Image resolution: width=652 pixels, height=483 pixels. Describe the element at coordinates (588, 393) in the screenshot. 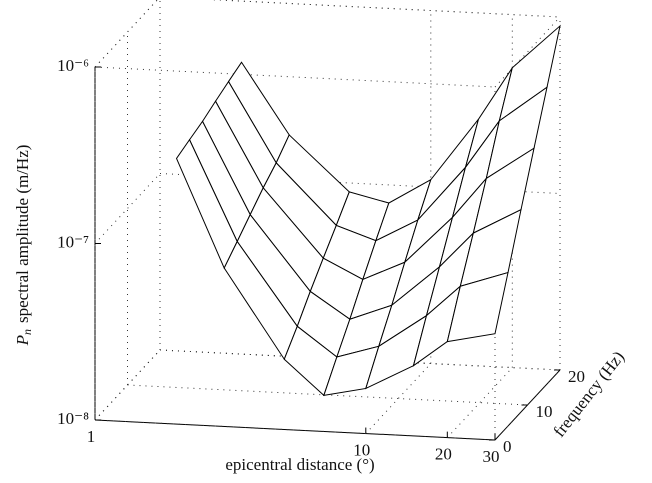

I see `y-axis-label: frequency (Hz)` at that location.